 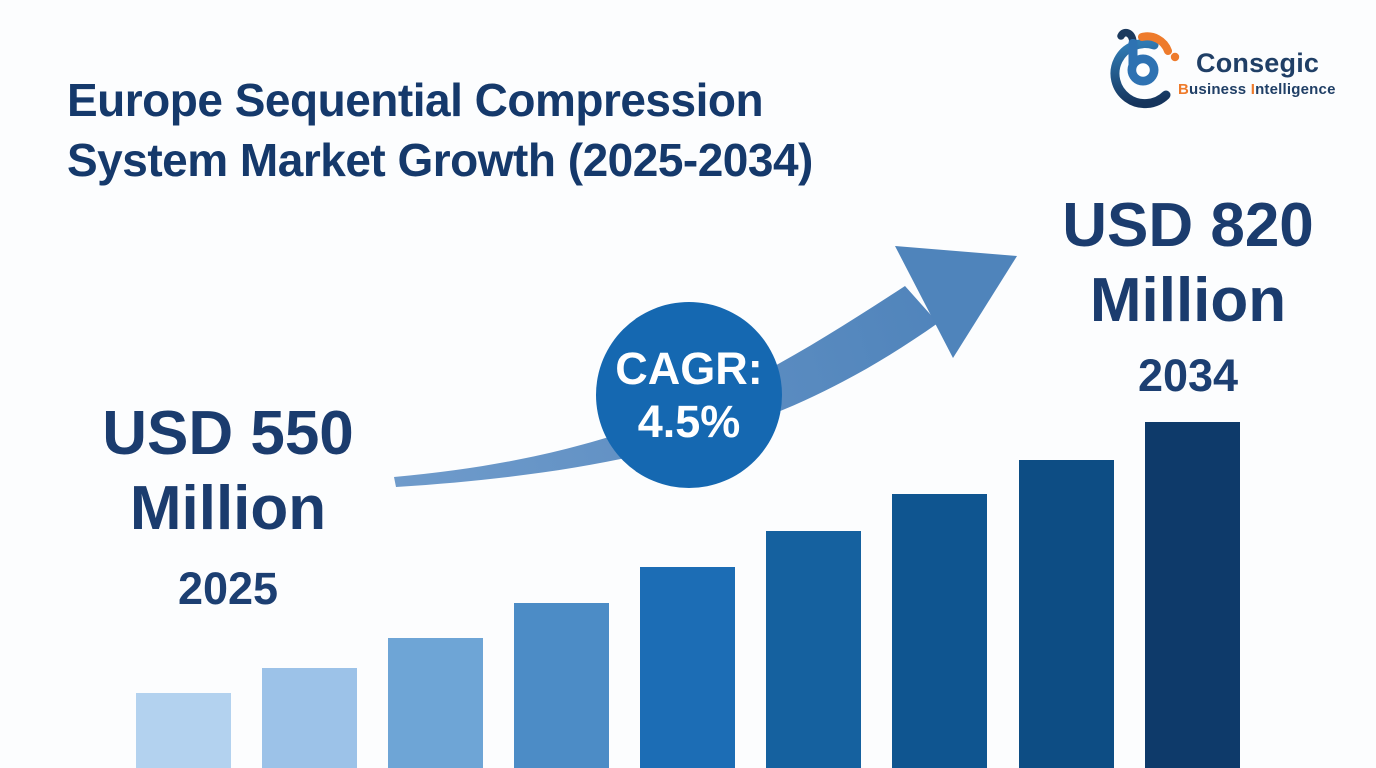 What do you see at coordinates (440, 160) in the screenshot?
I see `page-title-line2: System Market Growth (2025-2034)` at bounding box center [440, 160].